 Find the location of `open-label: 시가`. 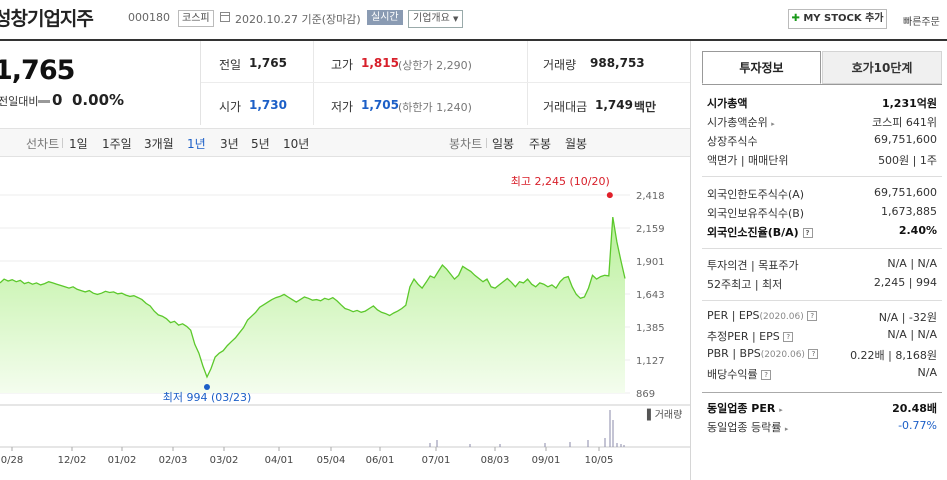

open-label: 시가 is located at coordinates (230, 107).